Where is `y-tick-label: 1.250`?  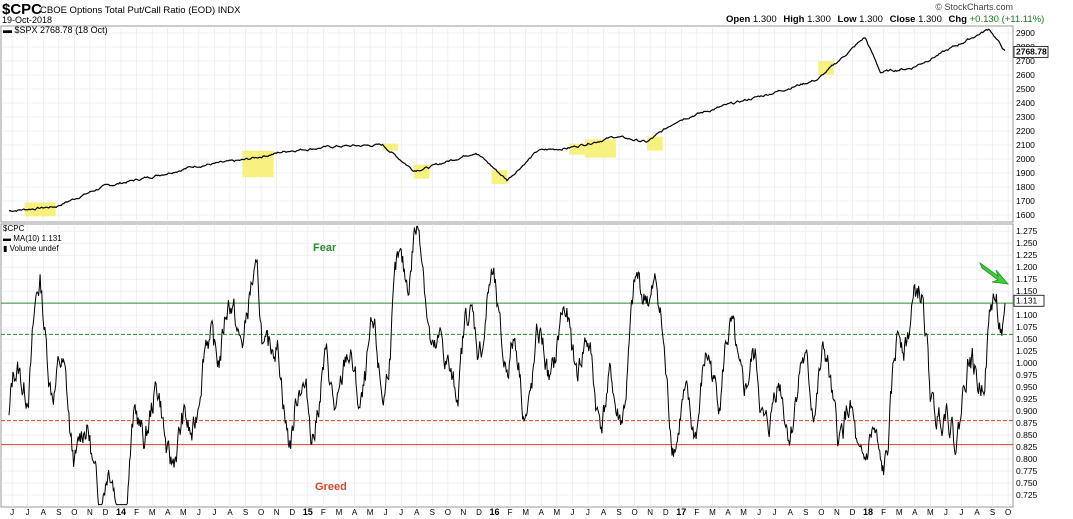
y-tick-label: 1.250 is located at coordinates (1027, 243).